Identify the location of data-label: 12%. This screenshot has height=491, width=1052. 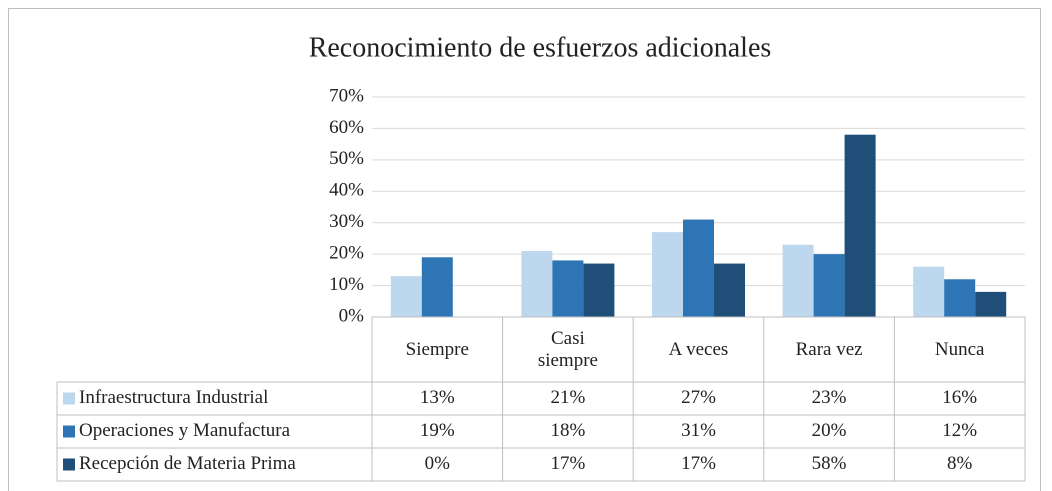
(959, 430).